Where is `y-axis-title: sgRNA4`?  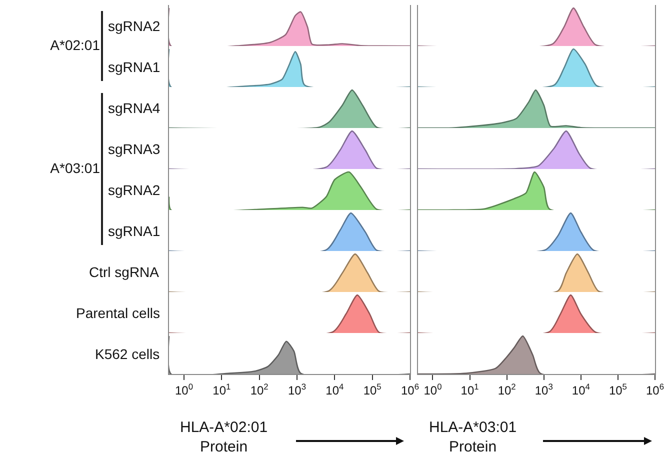 y-axis-title: sgRNA4 is located at coordinates (134, 108).